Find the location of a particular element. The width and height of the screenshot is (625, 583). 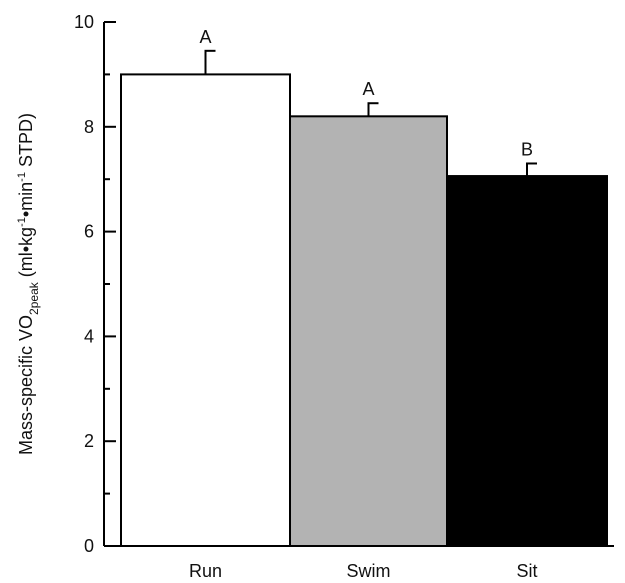

category-labels-group: Run Swim Sit is located at coordinates (363, 571).